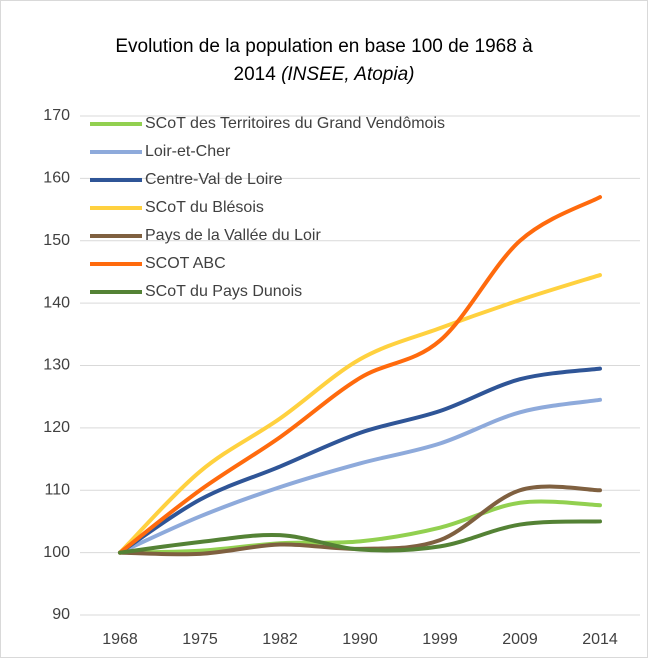 This screenshot has height=658, width=648. What do you see at coordinates (56, 552) in the screenshot?
I see `y-tick-label: 100` at bounding box center [56, 552].